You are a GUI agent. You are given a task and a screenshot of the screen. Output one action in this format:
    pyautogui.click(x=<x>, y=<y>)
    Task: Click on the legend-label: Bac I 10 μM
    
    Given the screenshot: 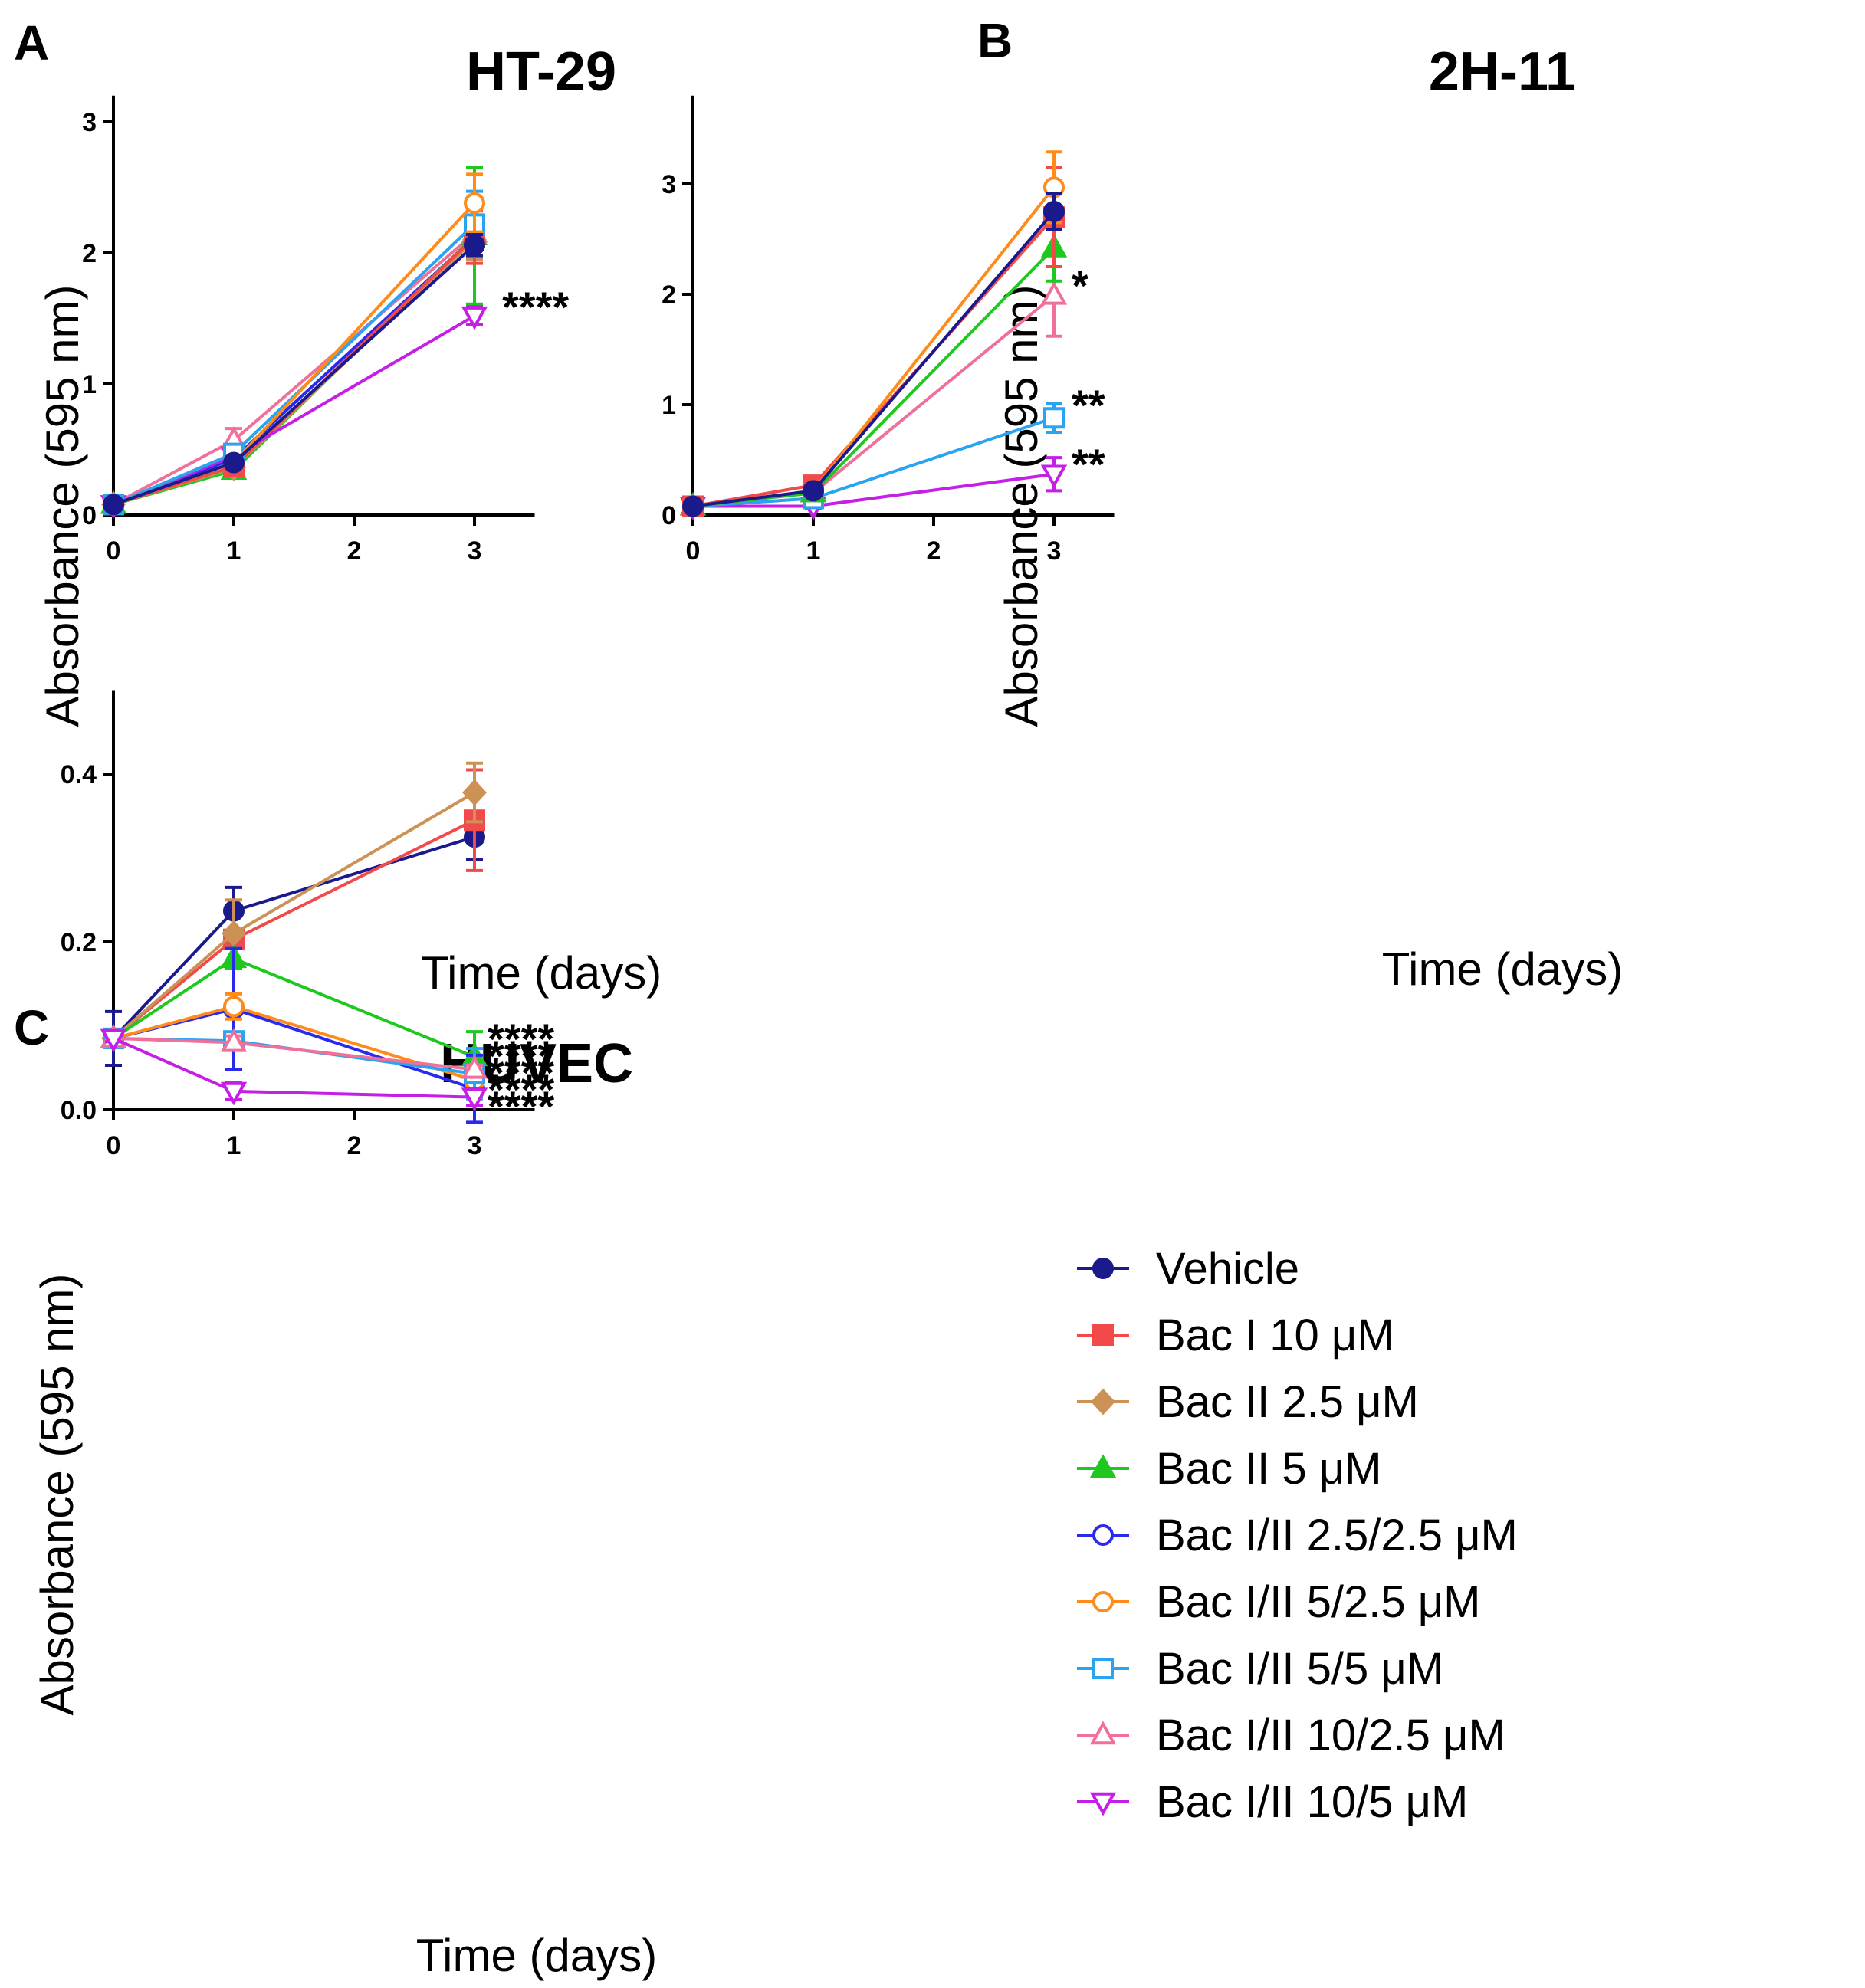 What is the action you would take?
    pyautogui.click(x=1275, y=1335)
    